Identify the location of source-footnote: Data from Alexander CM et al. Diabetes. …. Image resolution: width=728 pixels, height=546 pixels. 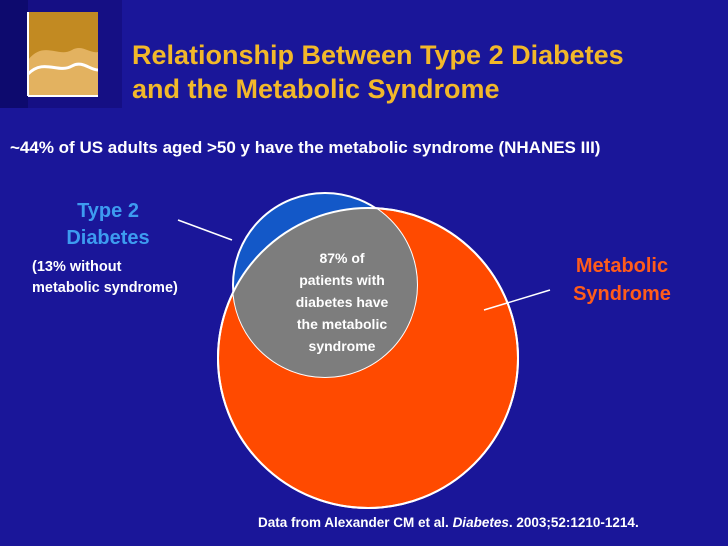
(448, 522).